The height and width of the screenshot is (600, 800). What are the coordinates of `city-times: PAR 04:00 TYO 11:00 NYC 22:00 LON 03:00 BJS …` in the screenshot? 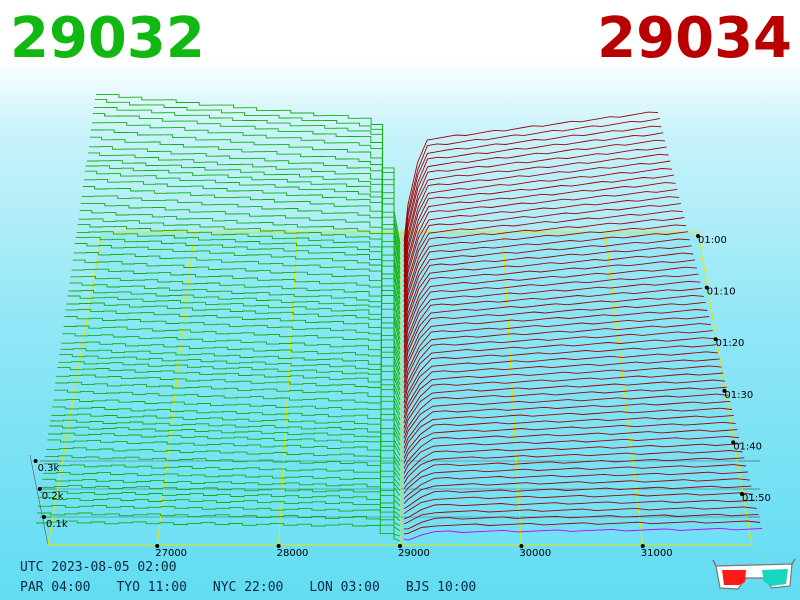 It's located at (261, 587).